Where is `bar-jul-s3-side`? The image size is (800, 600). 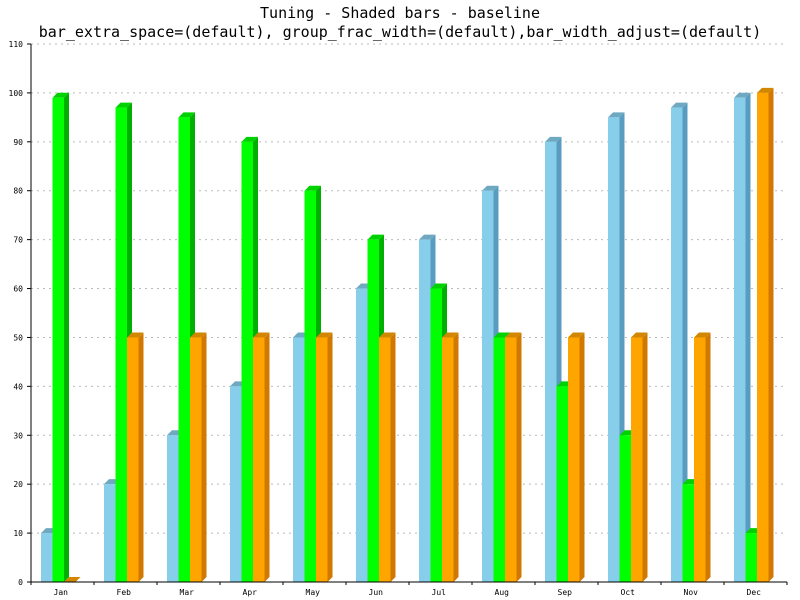 bar-jul-s3-side is located at coordinates (456, 457).